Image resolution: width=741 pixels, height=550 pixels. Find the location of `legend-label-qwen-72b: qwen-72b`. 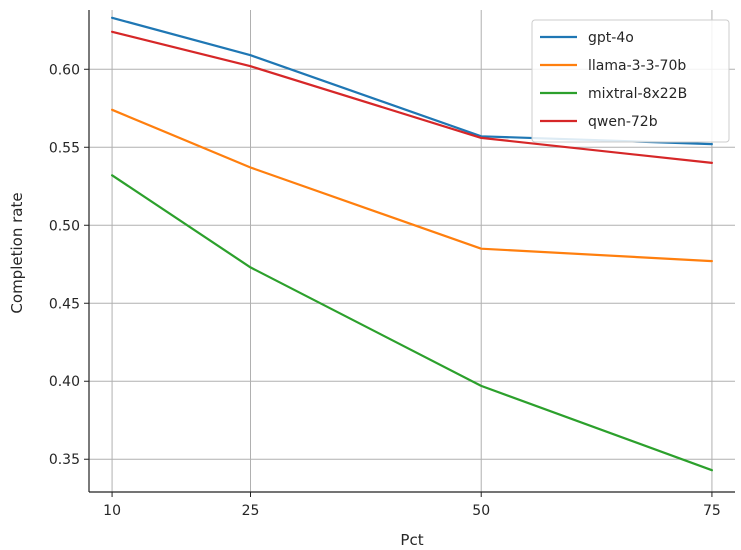

legend-label-qwen-72b: qwen-72b is located at coordinates (623, 122).